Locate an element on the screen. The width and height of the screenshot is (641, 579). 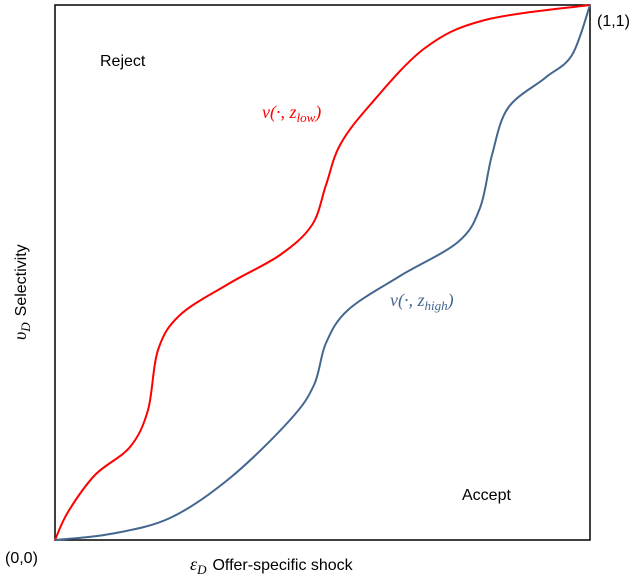
region-label: Accept is located at coordinates (486, 495).